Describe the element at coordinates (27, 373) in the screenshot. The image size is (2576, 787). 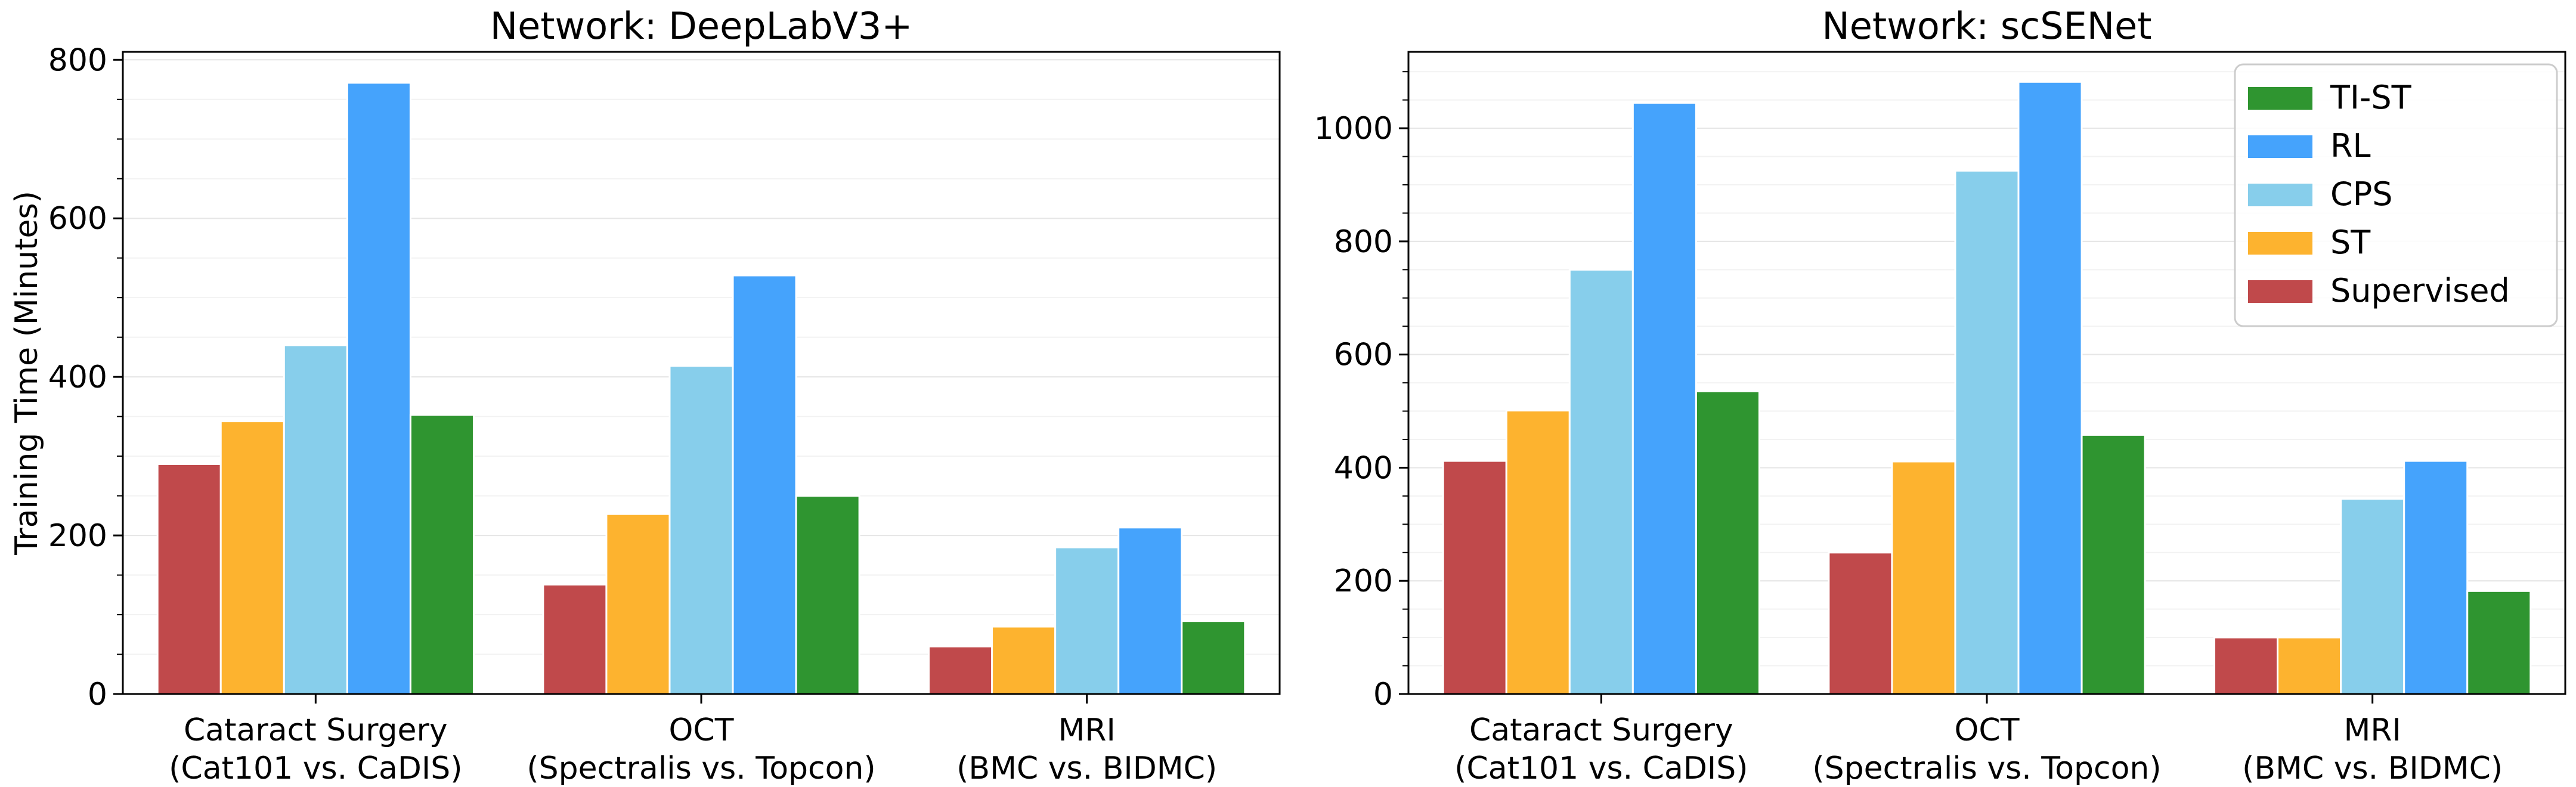
I see `y-axis-label: Training Time (Minutes)` at that location.